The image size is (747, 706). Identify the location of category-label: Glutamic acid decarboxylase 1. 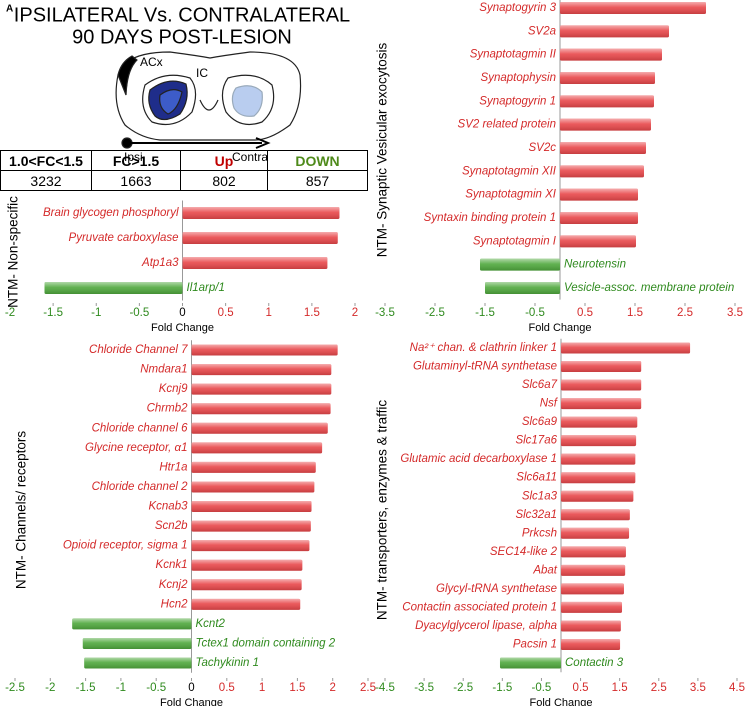
(478, 459).